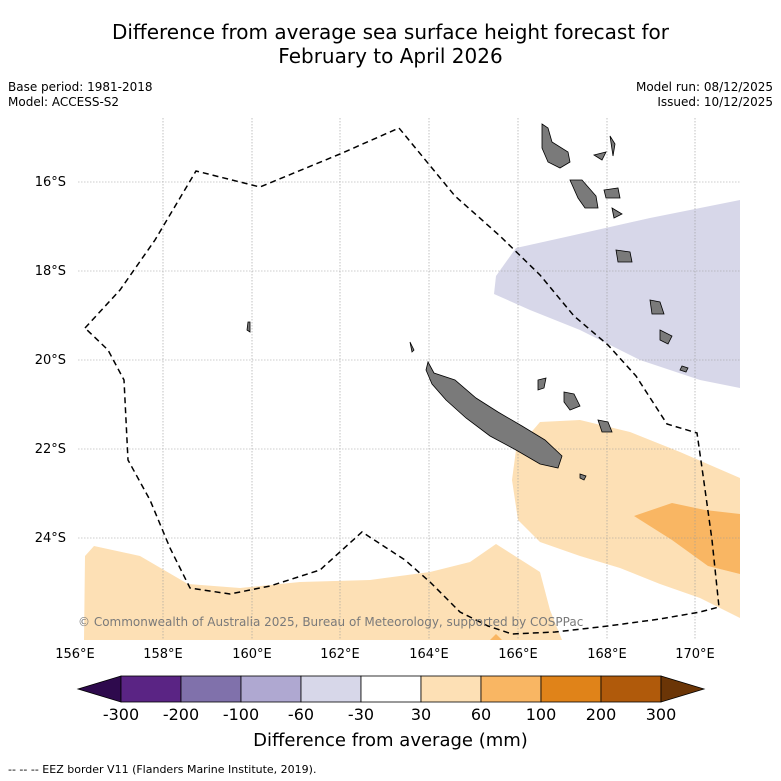  What do you see at coordinates (75, 654) in the screenshot?
I see `lon-label-156e: 156°E` at bounding box center [75, 654].